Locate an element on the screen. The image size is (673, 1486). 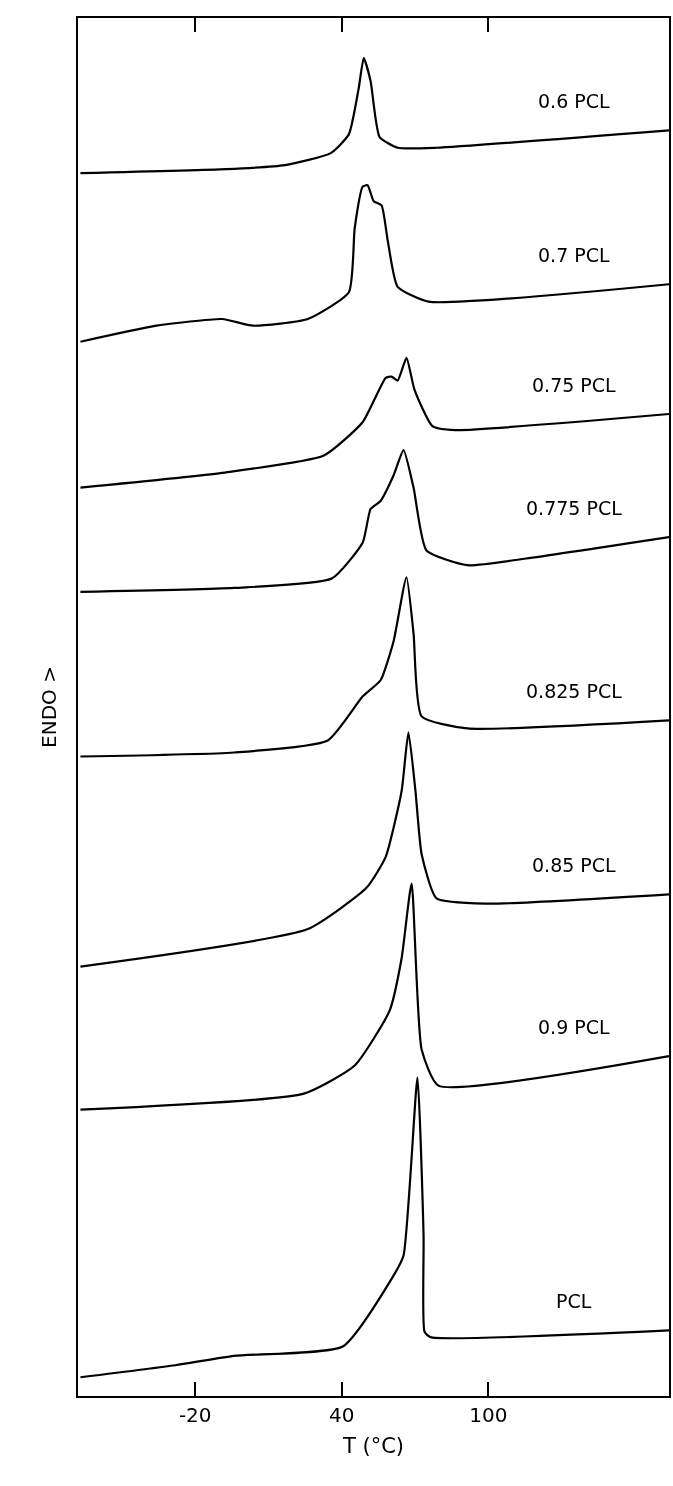
series-label: 0.9 PCL is located at coordinates (574, 1027).